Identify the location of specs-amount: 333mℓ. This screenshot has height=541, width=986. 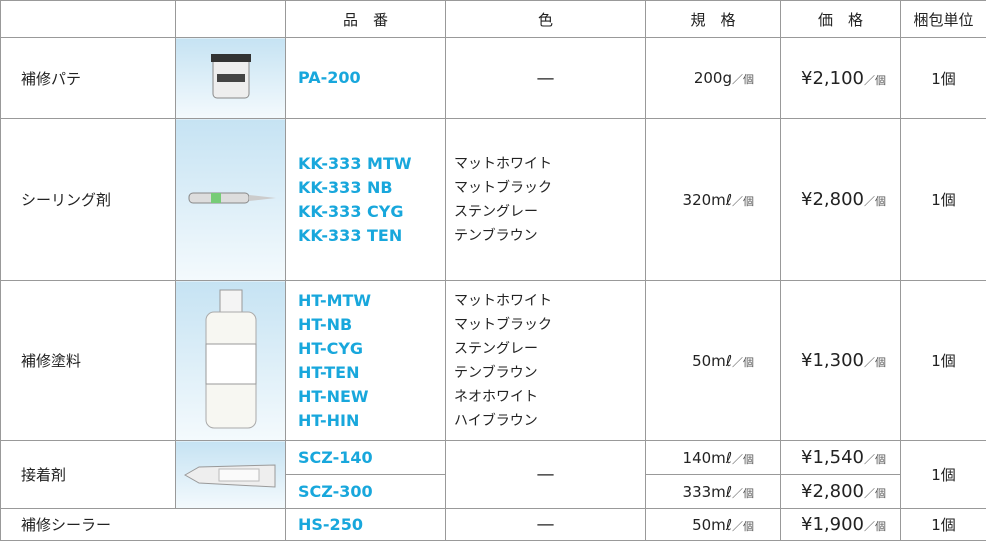
(707, 492).